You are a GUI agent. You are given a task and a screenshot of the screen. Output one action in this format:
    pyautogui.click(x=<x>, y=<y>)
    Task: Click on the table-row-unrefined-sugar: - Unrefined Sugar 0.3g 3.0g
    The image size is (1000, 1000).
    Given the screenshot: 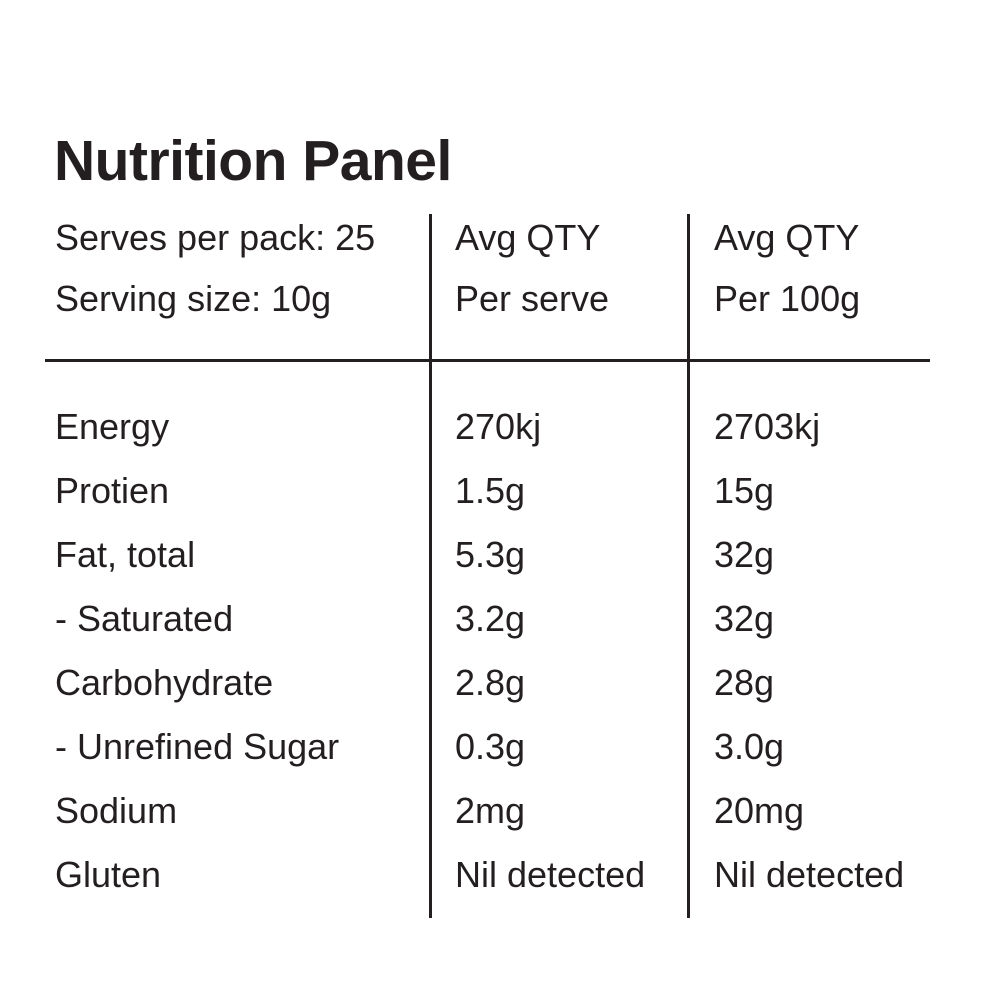 What is the action you would take?
    pyautogui.click(x=500, y=747)
    